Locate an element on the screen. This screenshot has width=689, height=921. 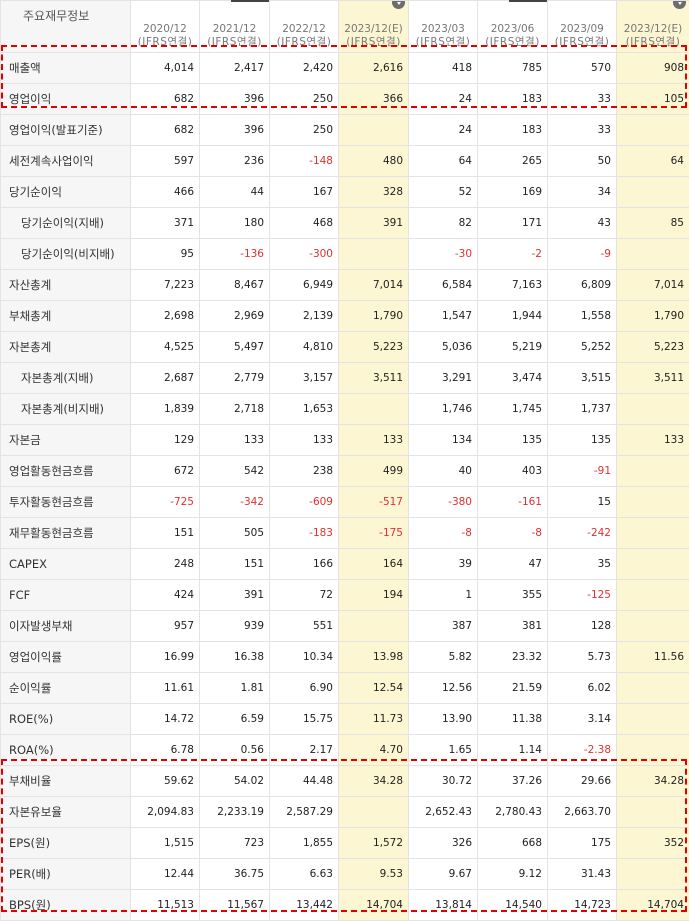
table-cell: 4,810 is located at coordinates (304, 347).